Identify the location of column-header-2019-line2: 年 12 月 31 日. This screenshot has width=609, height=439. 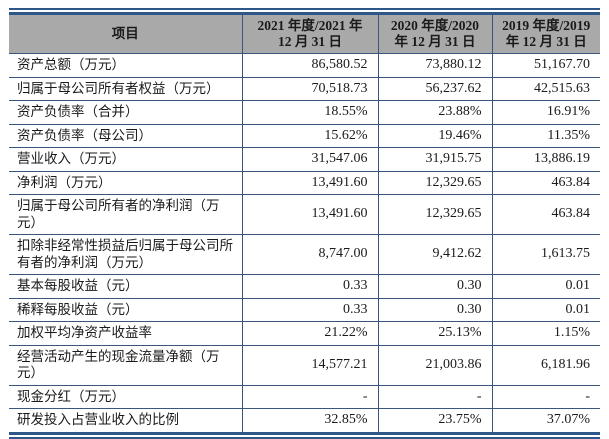
(546, 41).